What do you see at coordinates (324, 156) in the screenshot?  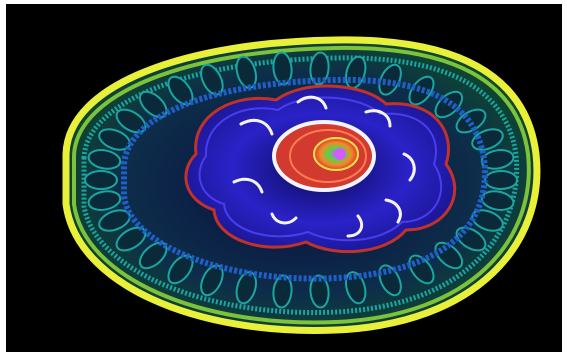 I see `core` at bounding box center [324, 156].